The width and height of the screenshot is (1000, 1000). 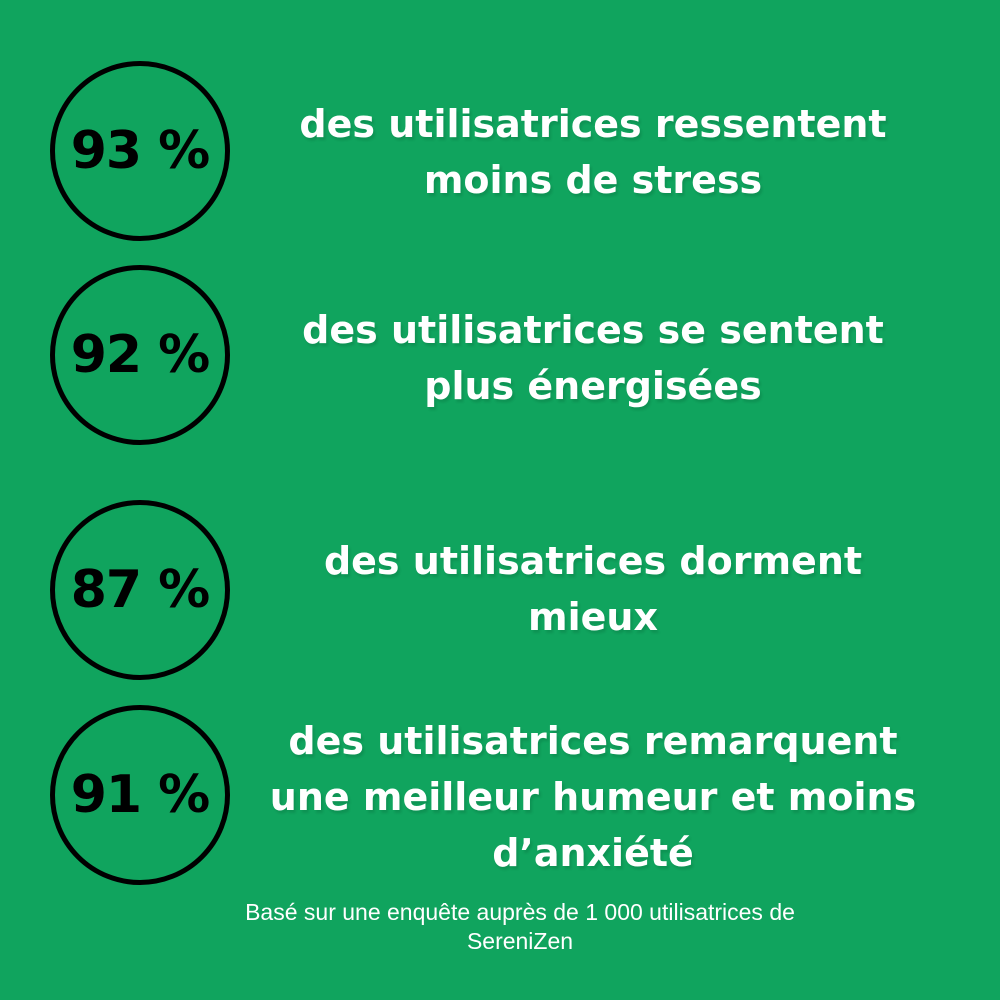 I want to click on stat-description-line: d’anxiété, so click(x=593, y=853).